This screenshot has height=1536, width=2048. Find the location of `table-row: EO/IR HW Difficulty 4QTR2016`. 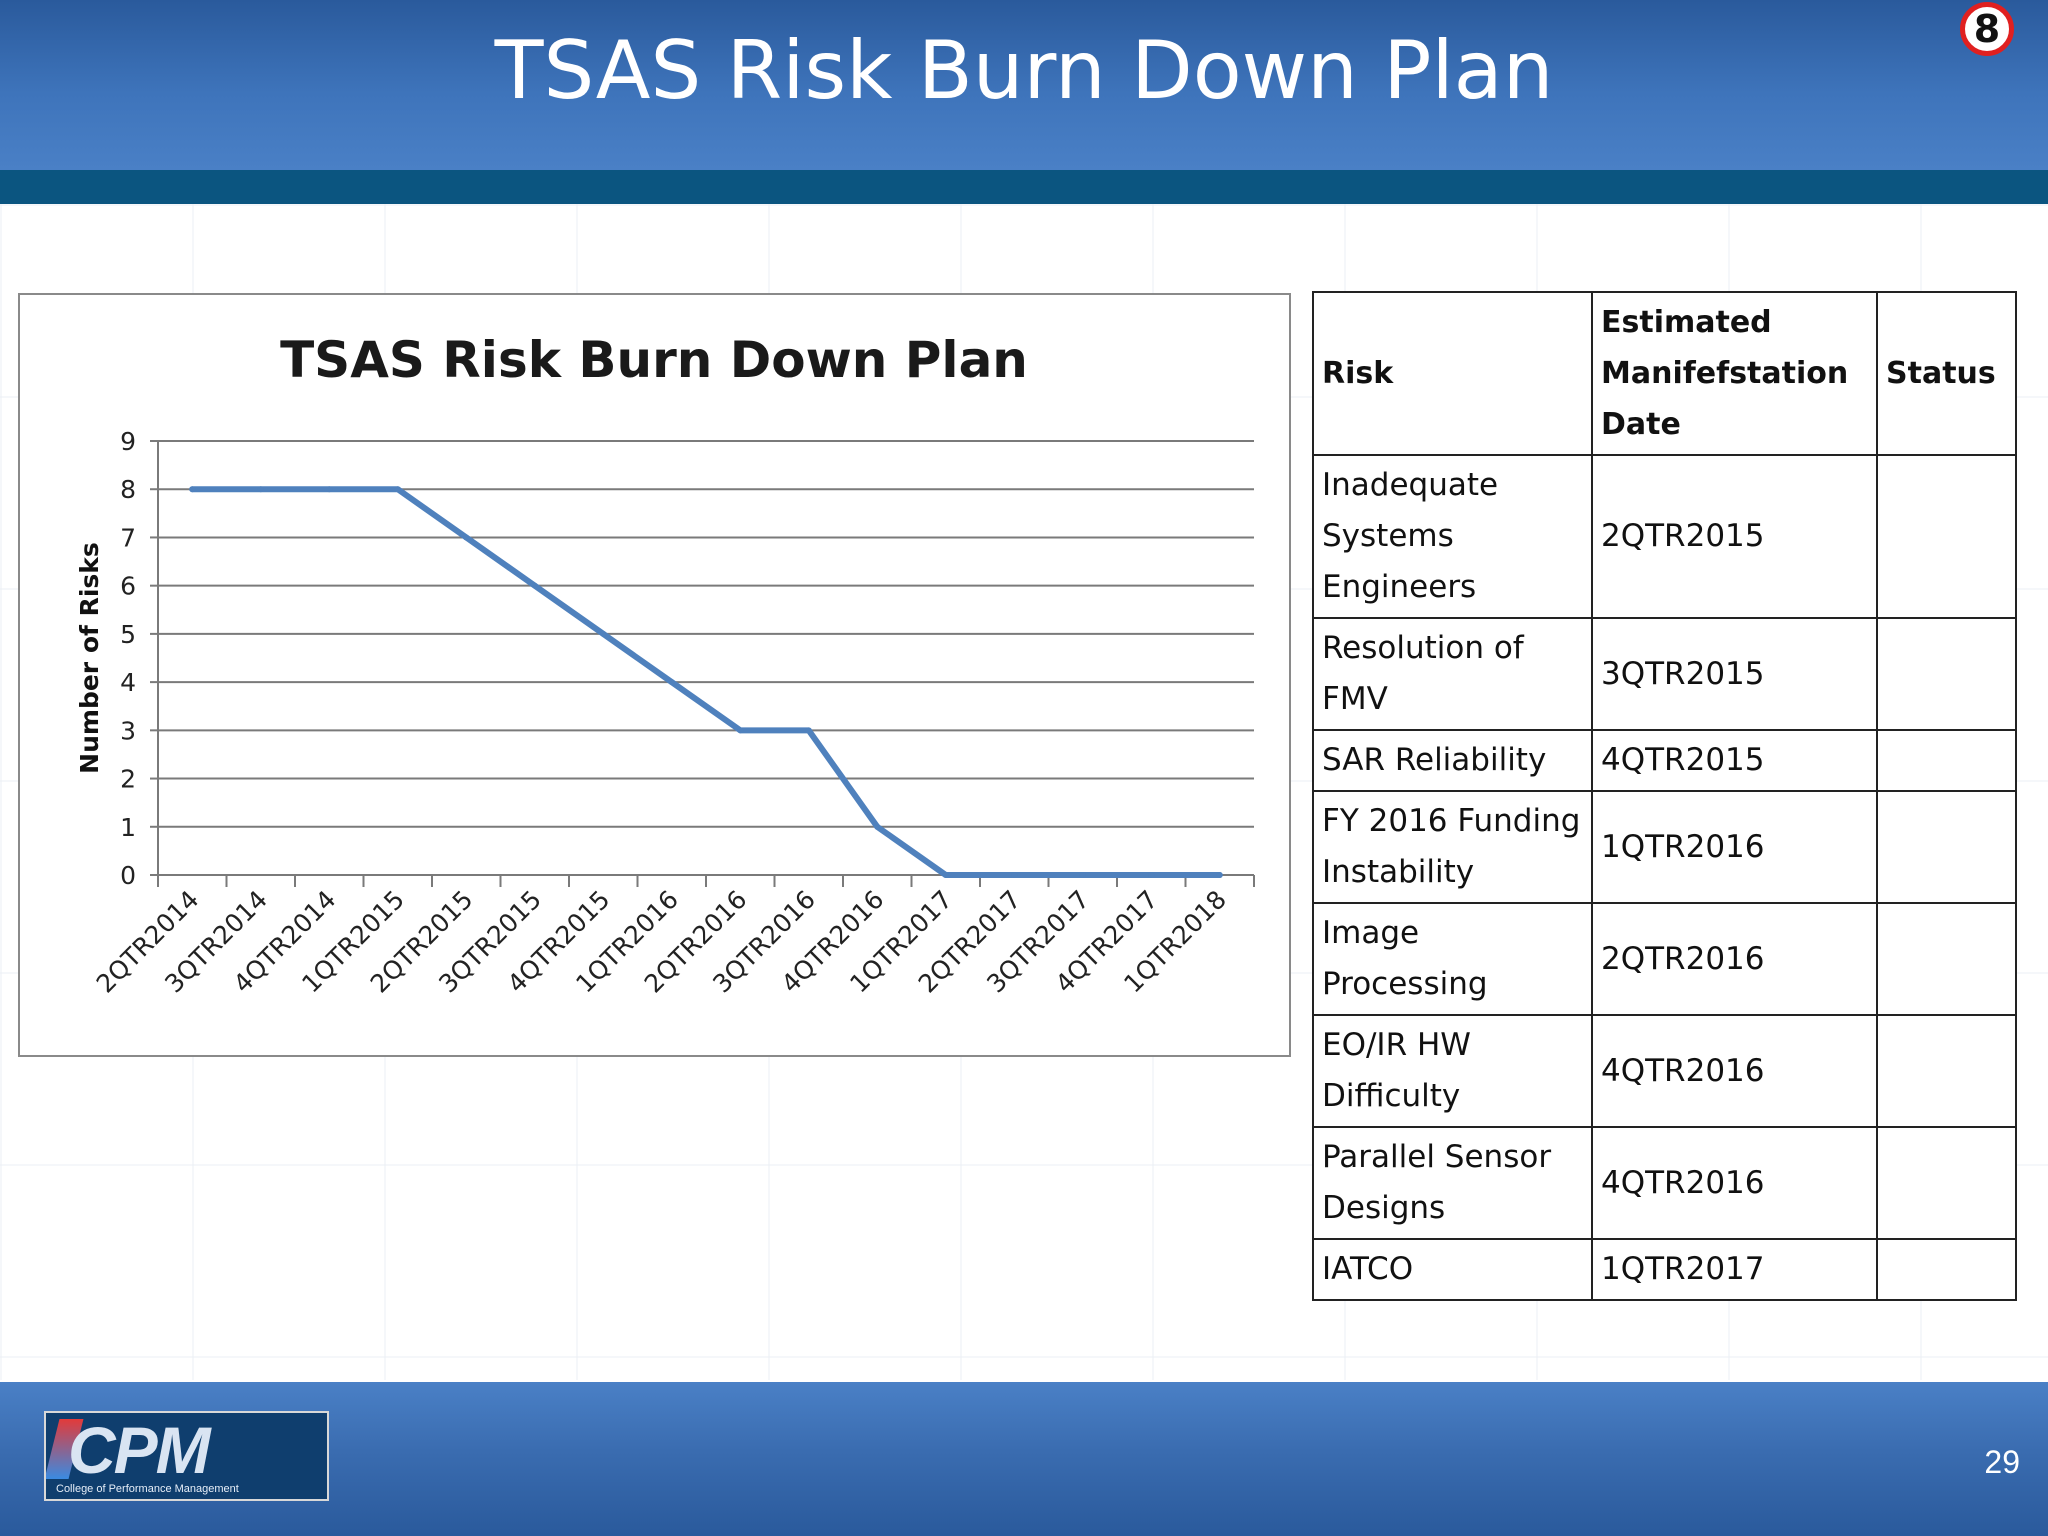

table-row: EO/IR HW Difficulty 4QTR2016 is located at coordinates (1664, 1071).